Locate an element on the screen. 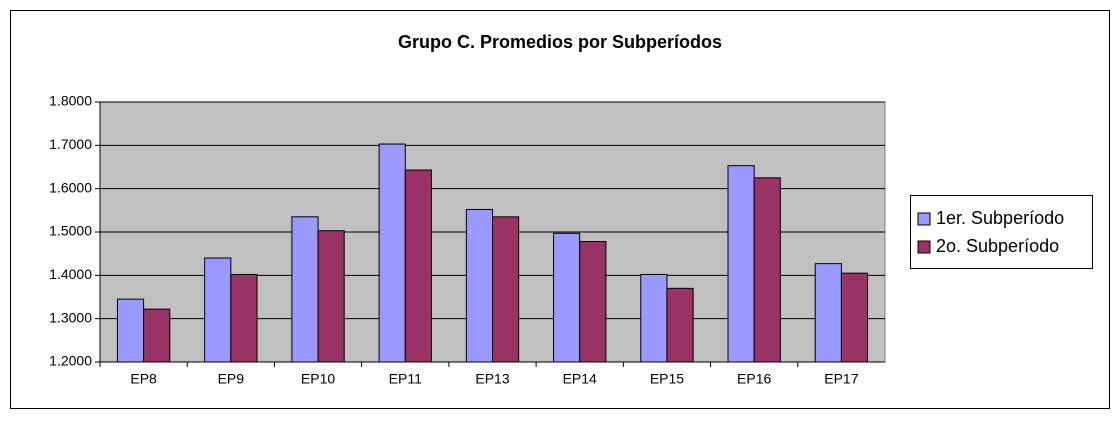  y-tick-label: 1.5000 is located at coordinates (70, 231).